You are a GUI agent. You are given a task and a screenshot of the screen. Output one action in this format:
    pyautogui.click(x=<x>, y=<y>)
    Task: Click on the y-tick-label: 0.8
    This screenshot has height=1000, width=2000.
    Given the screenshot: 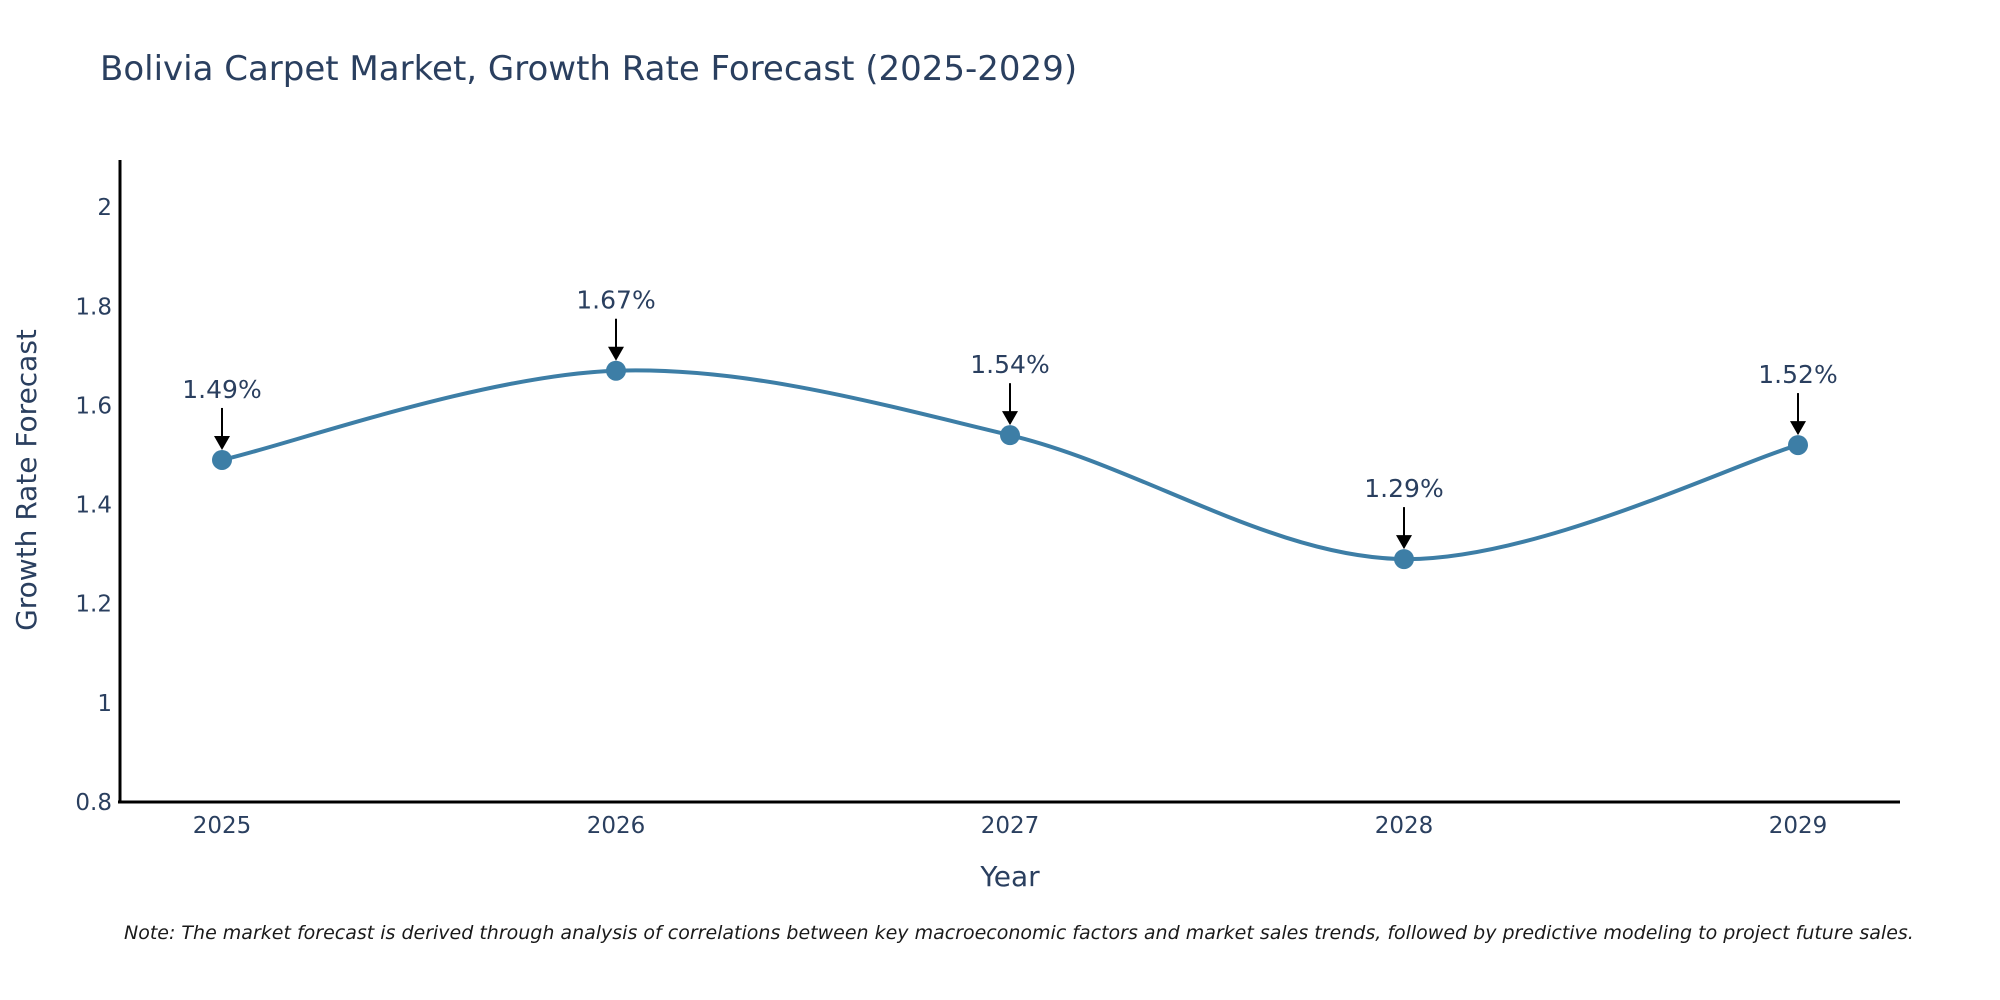 What is the action you would take?
    pyautogui.click(x=93, y=803)
    